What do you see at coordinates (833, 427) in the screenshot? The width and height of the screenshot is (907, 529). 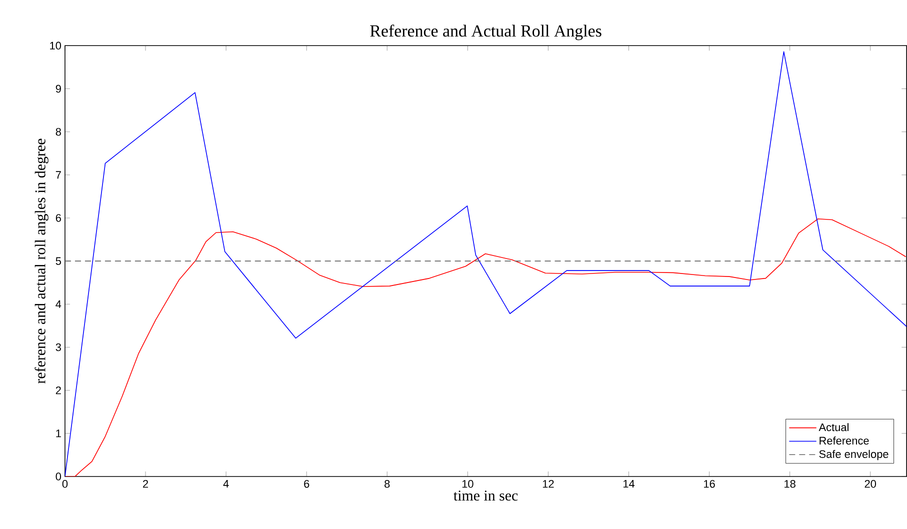 I see `legend-label: Actual` at bounding box center [833, 427].